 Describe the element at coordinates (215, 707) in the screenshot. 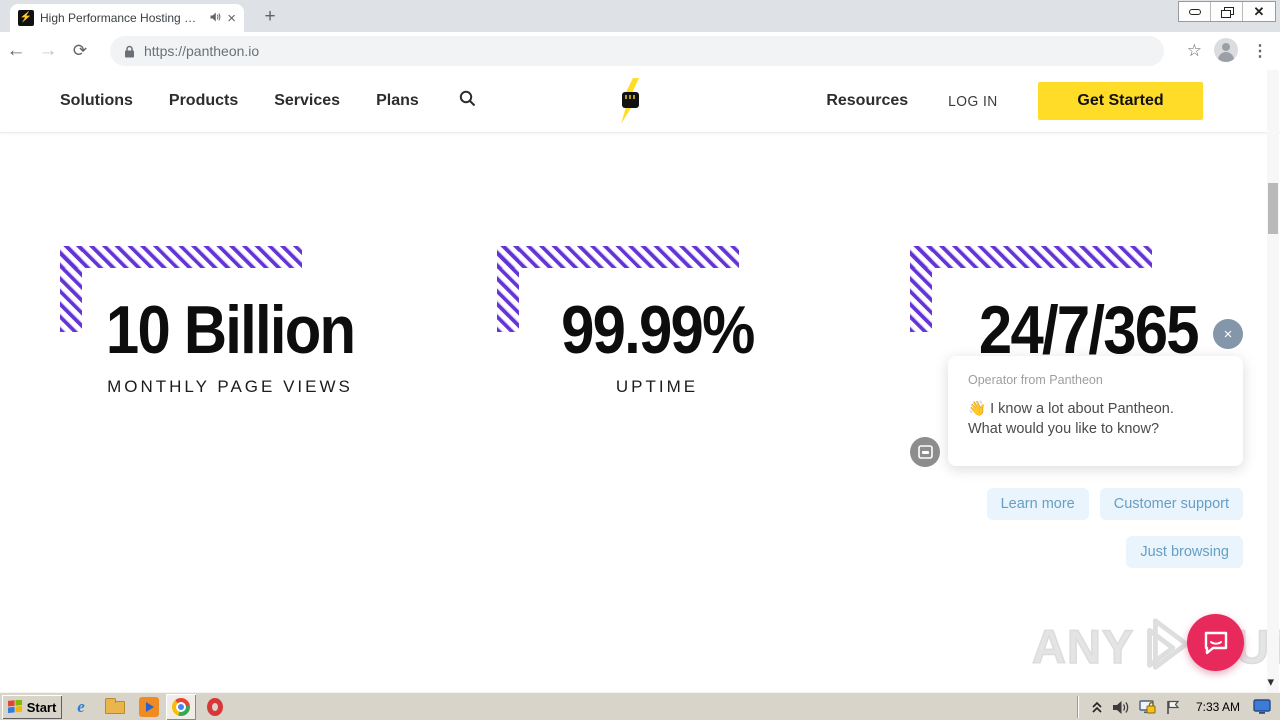

I see `taskbar-opera-icon` at that location.